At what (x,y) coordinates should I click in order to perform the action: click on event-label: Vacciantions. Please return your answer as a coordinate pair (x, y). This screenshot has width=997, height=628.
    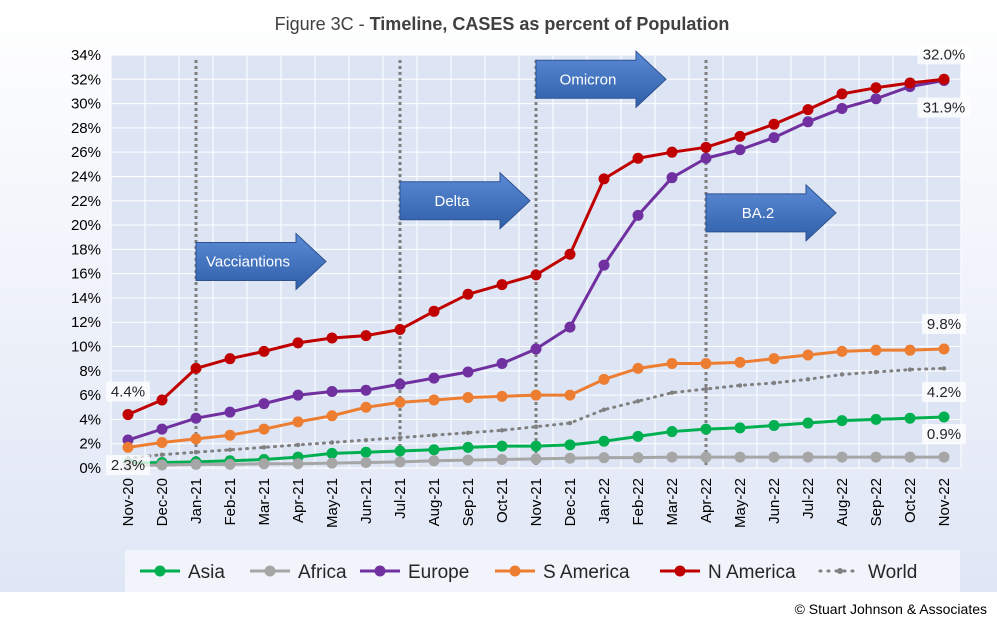
    Looking at the image, I should click on (248, 262).